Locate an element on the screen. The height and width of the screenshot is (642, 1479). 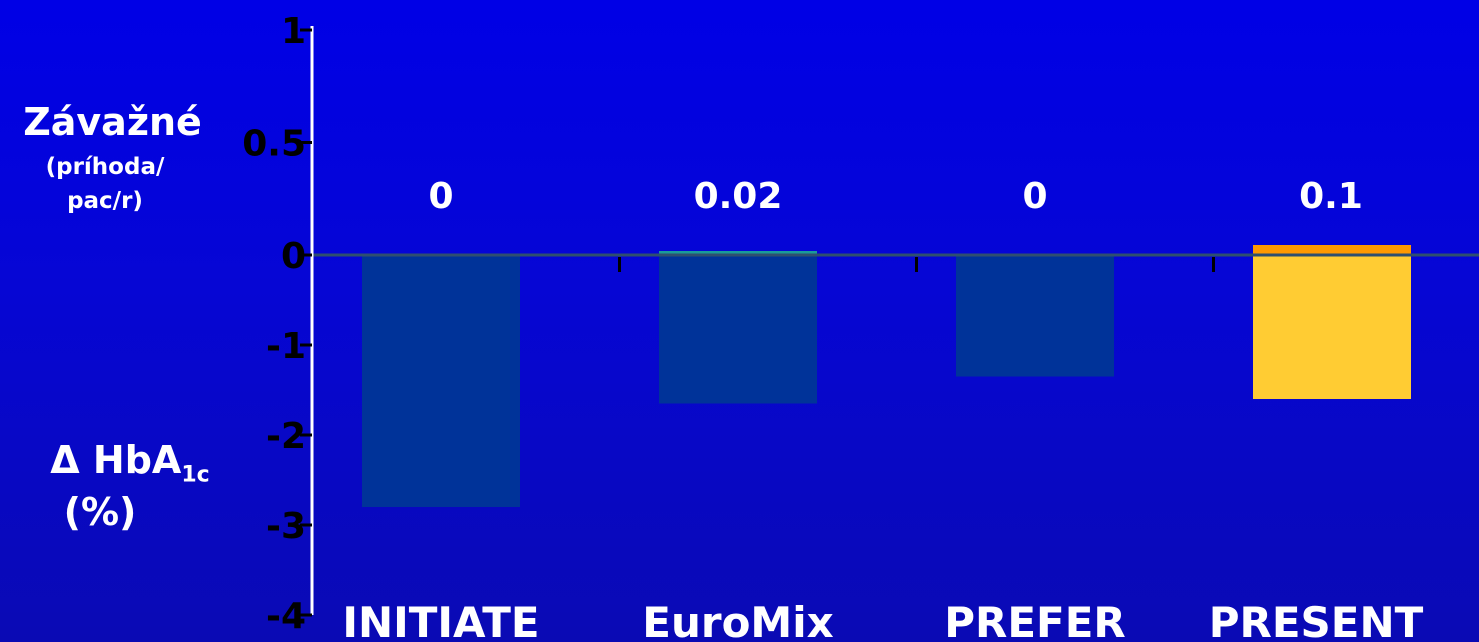
hba1c-prefix: Δ HbA is located at coordinates (116, 460).